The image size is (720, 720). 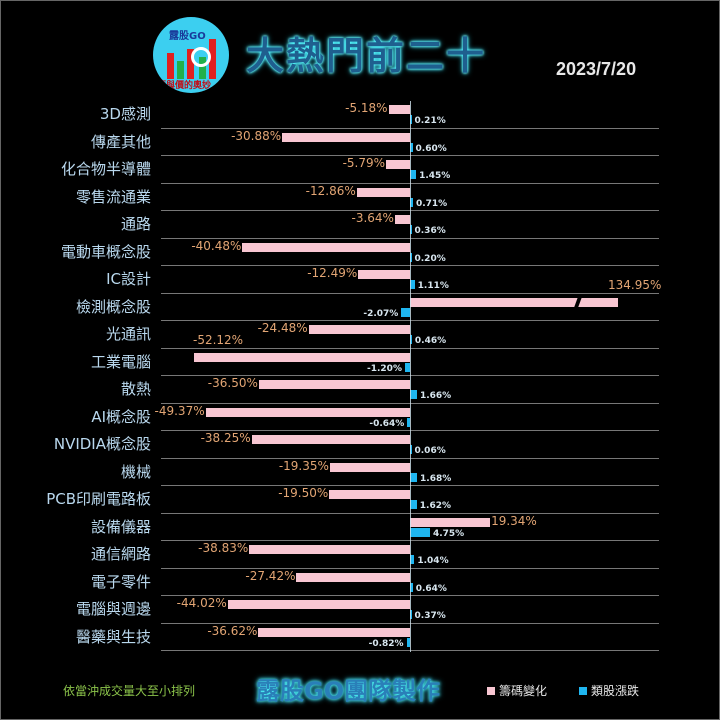 I want to click on category-label: IC設計, so click(x=128, y=279).